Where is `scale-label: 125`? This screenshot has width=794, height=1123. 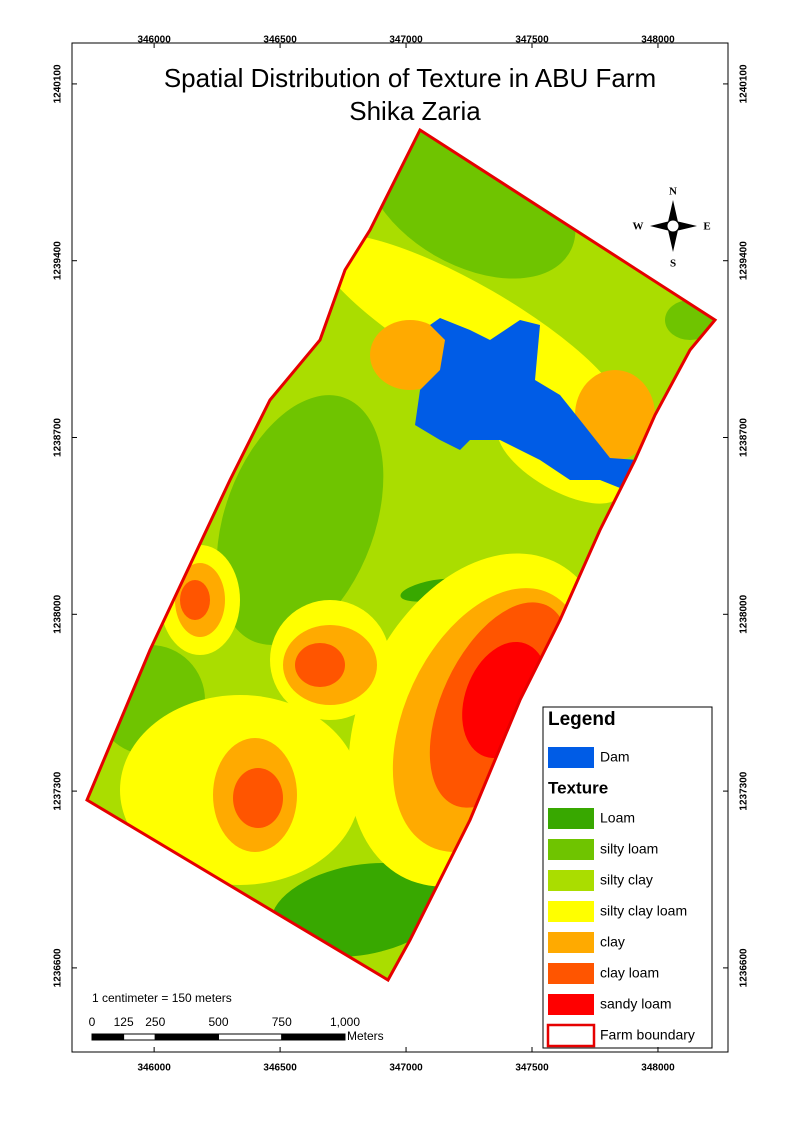 scale-label: 125 is located at coordinates (124, 1022).